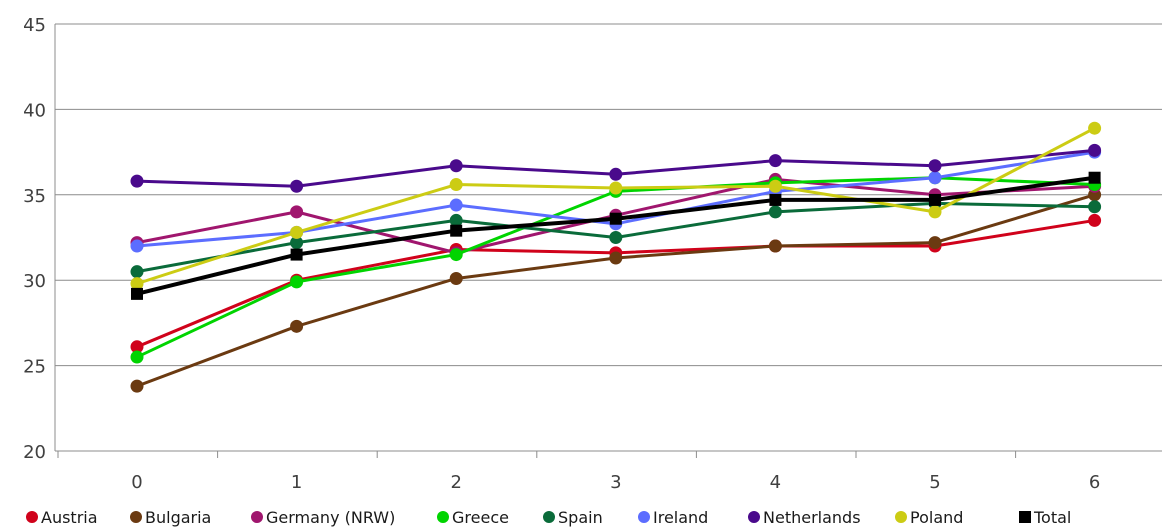  I want to click on series-netherlands, so click(616, 168).